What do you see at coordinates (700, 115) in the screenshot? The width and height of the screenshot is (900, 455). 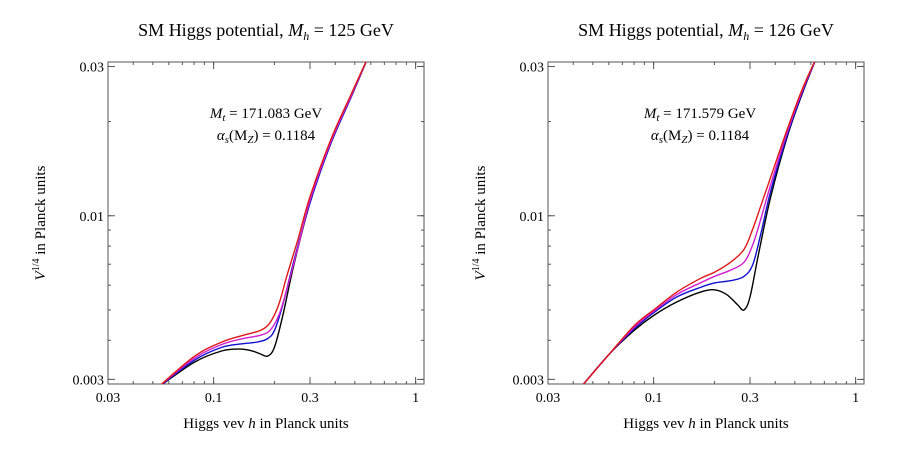 I see `top-mass-annotation: Mt = 171.579 GeV` at bounding box center [700, 115].